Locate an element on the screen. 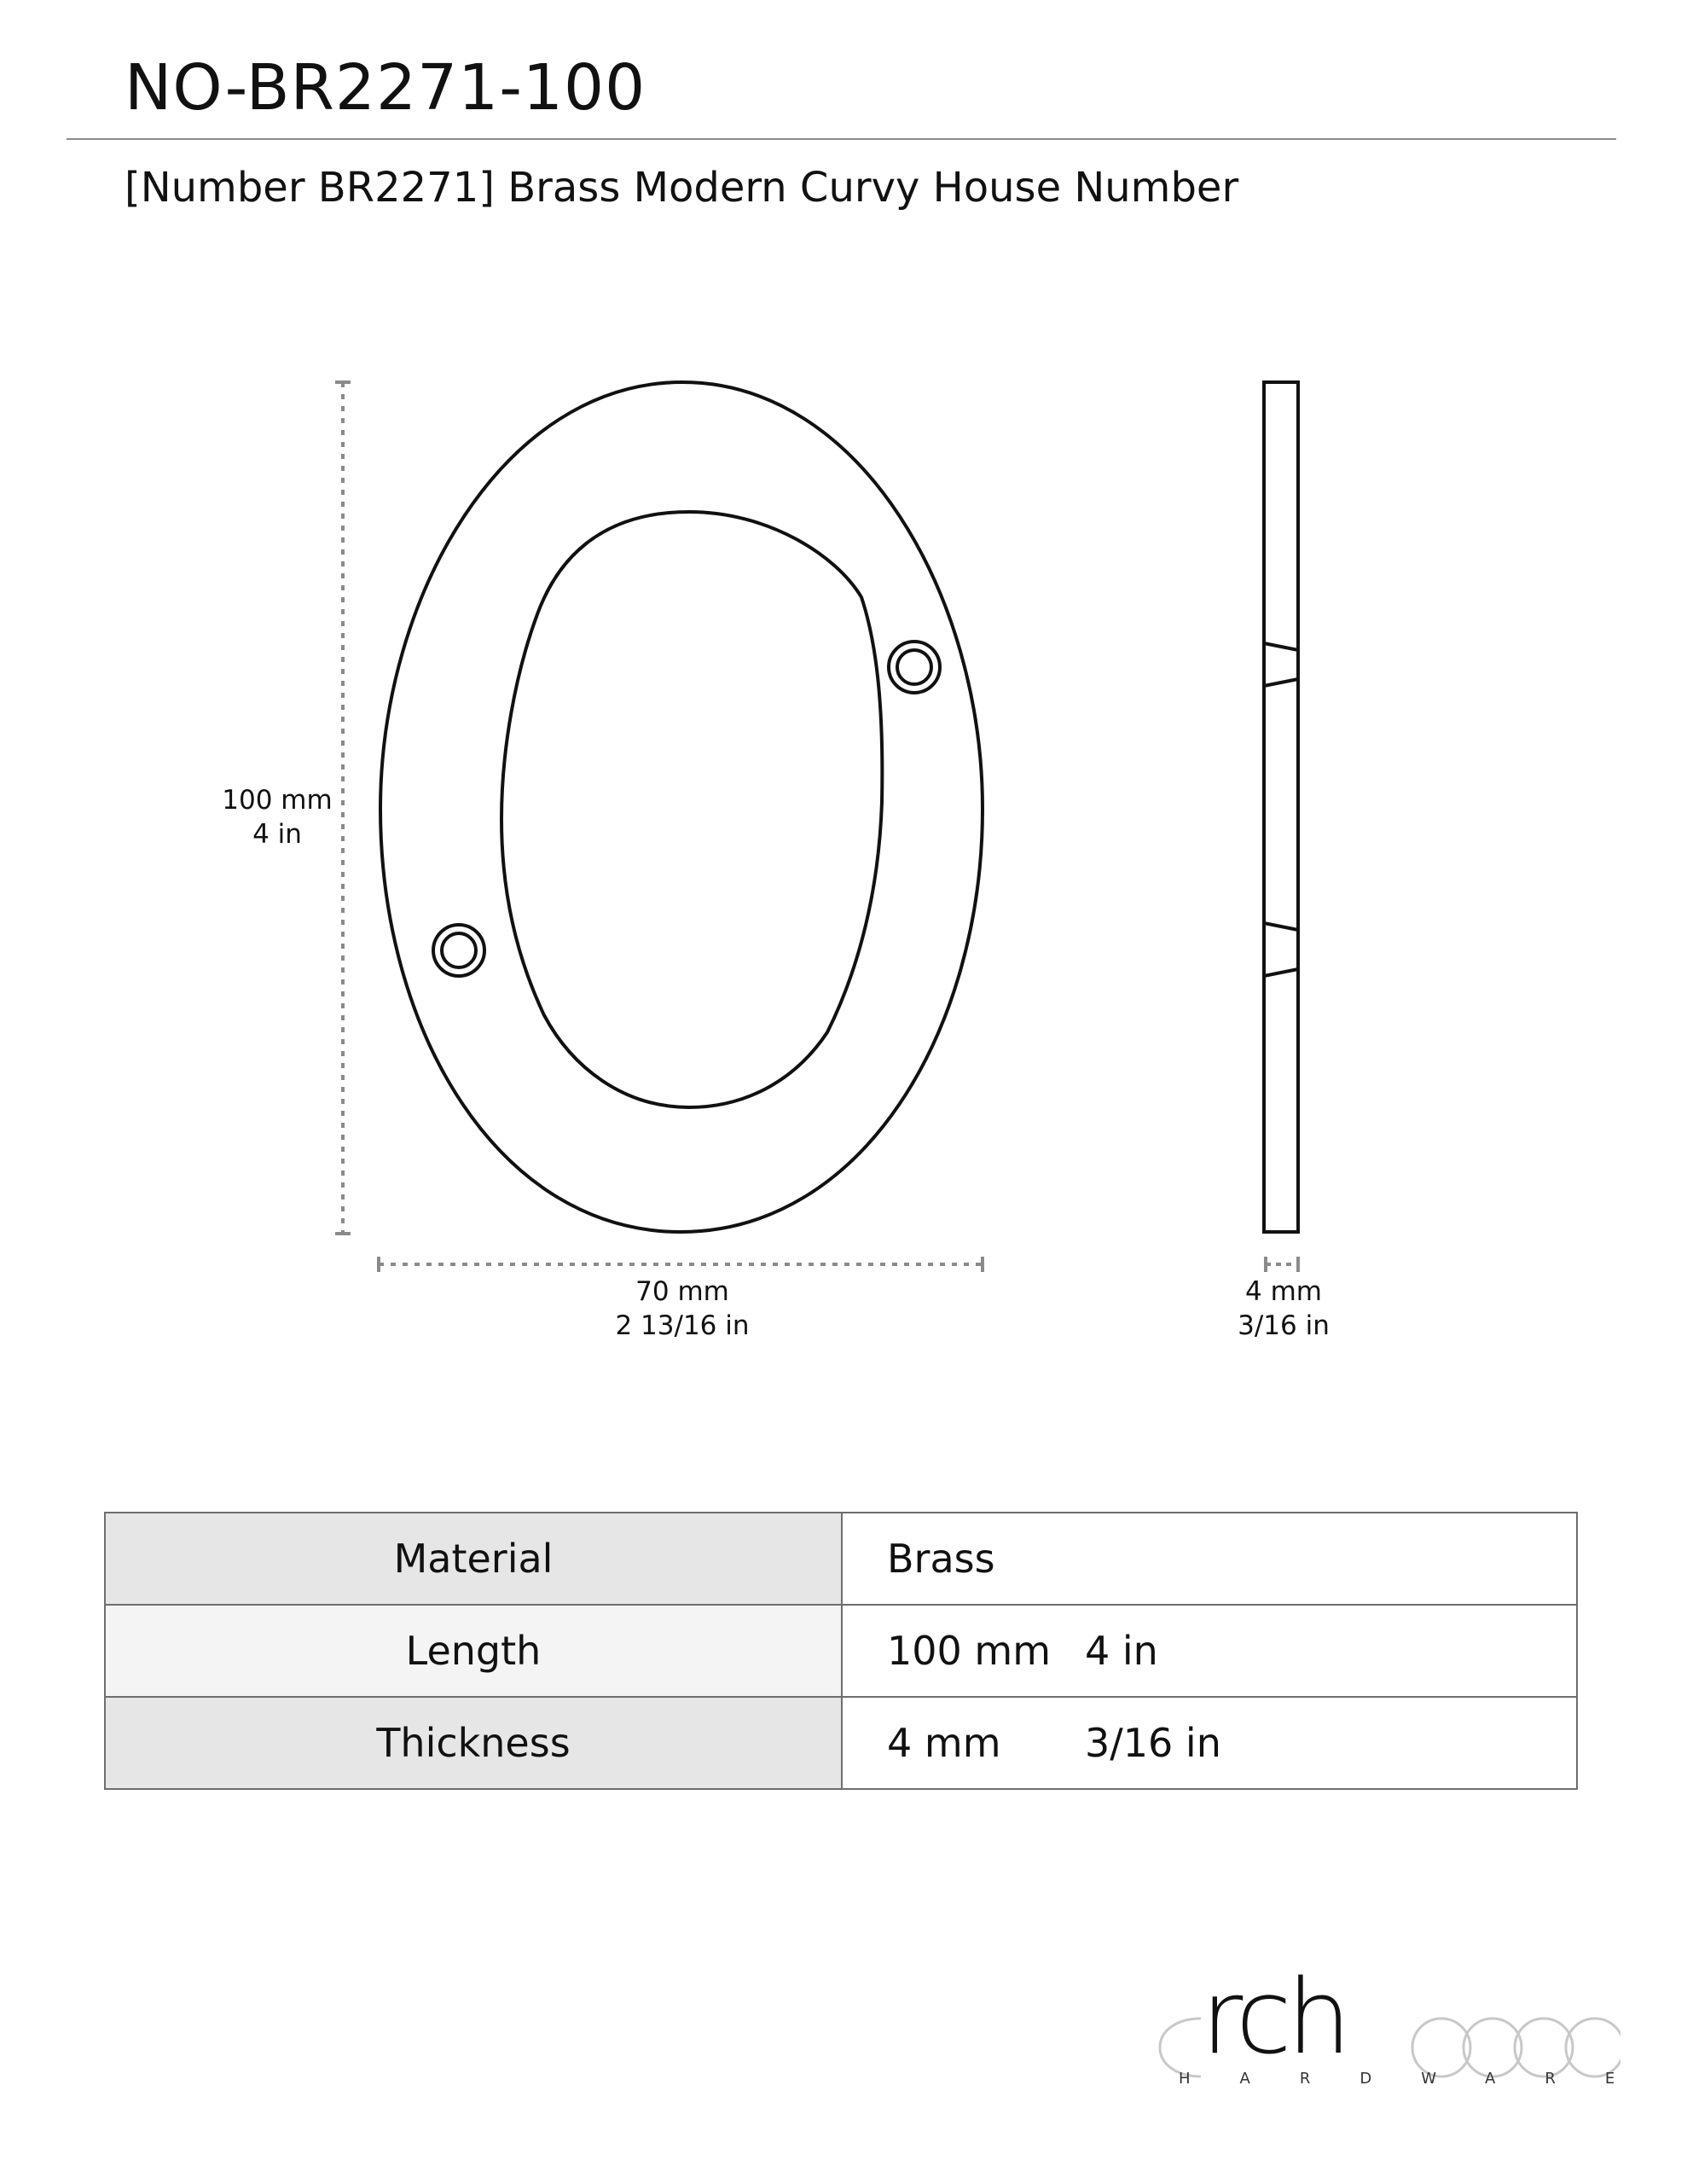 This screenshot has width=1687, height=2184. thickness-dimension-label: 4 mm 3/16 in is located at coordinates (1284, 1309).